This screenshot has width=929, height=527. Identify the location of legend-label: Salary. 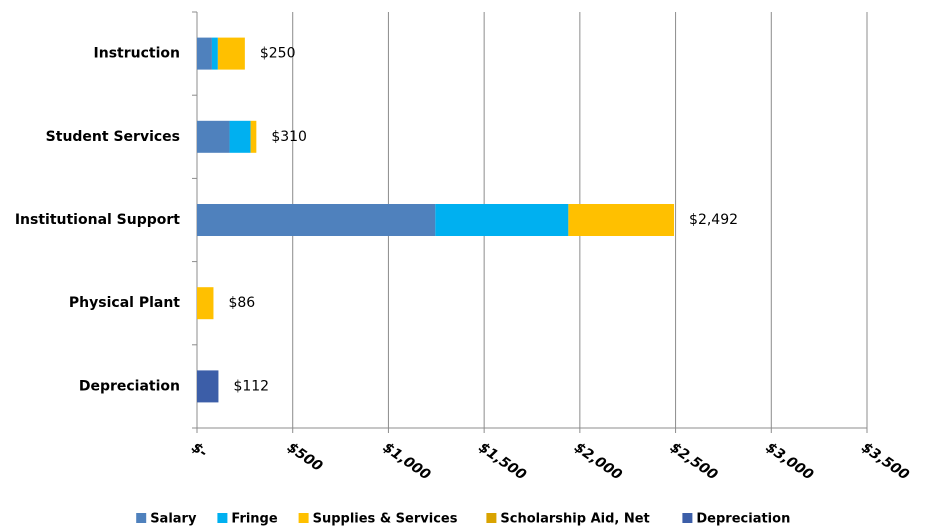
(173, 519).